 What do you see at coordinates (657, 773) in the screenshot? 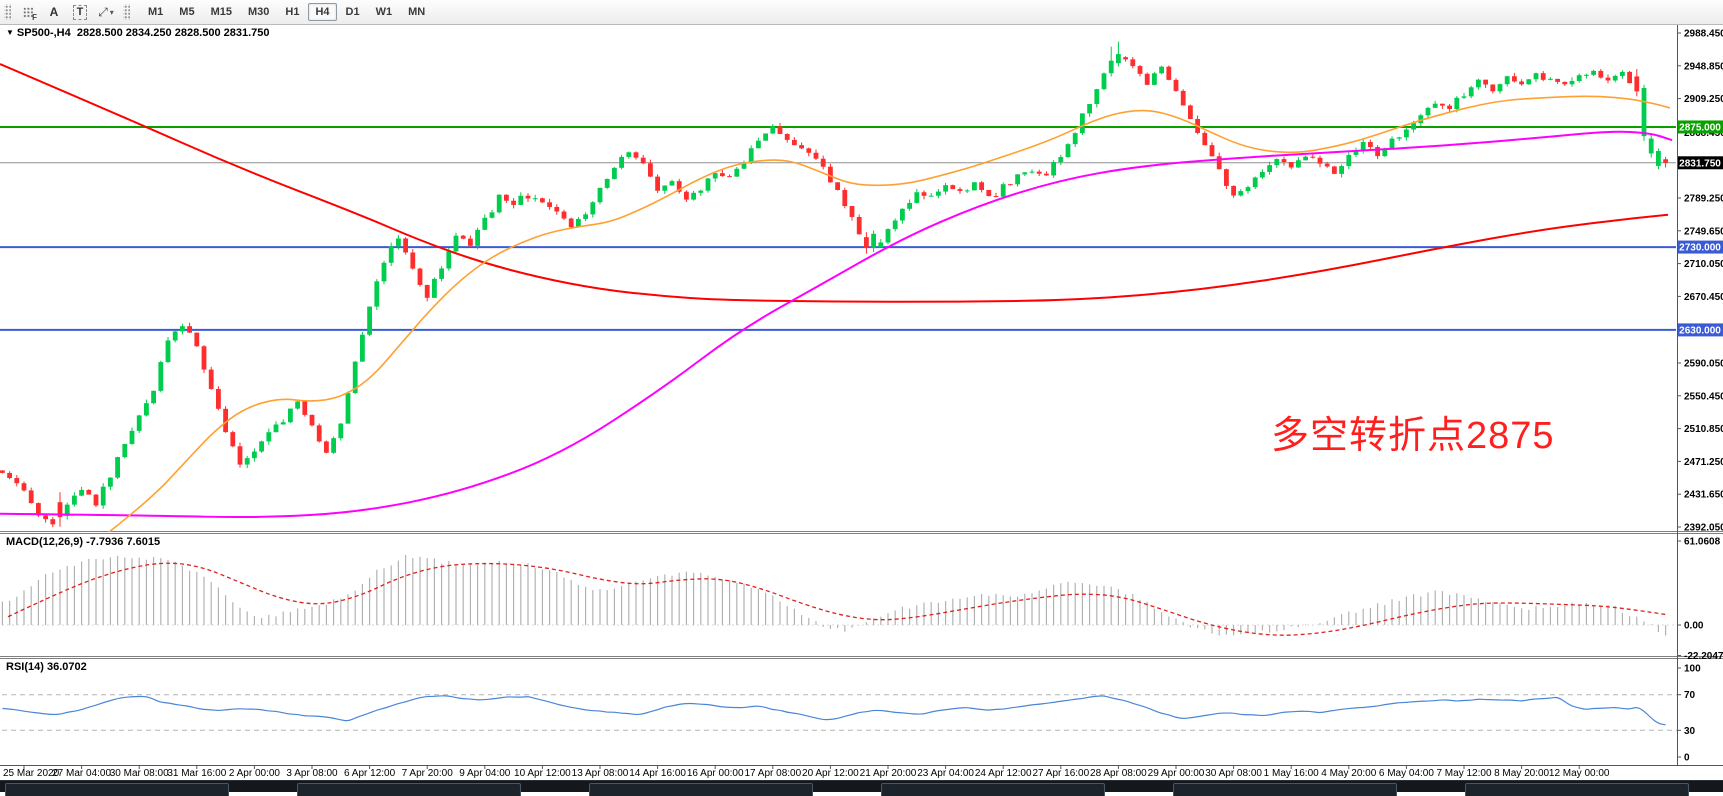
I see `svg-text: 14 Apr 16:00` at bounding box center [657, 773].